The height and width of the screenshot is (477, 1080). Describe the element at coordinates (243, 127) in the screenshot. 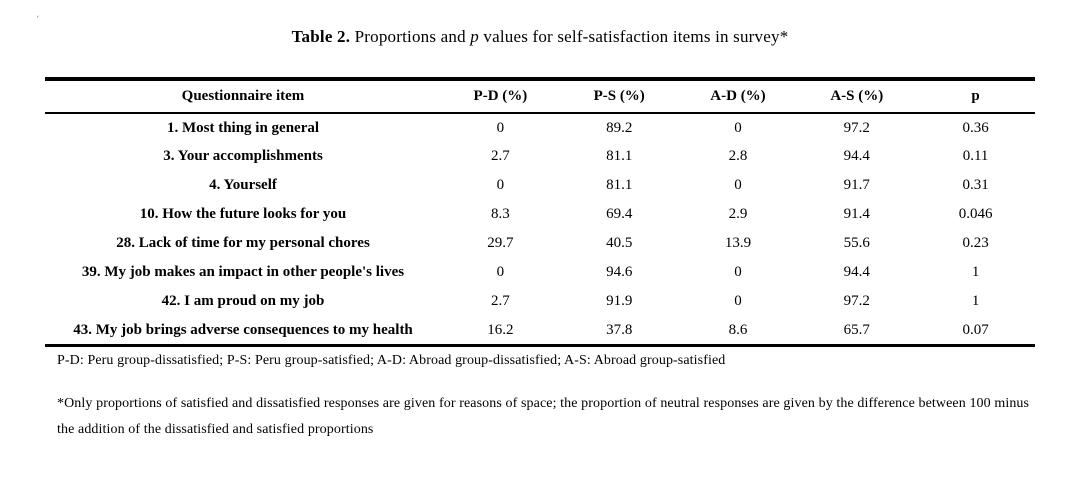

I see `questionnaire-item-cell: 1. Most thing in general` at that location.